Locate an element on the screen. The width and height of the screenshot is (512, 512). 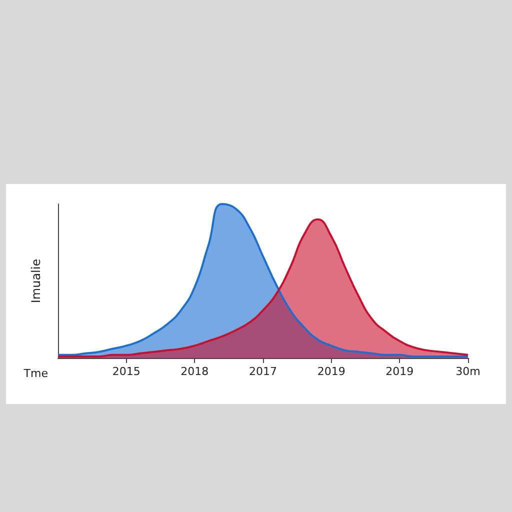
y-axis-title: Imualie is located at coordinates (36, 281).